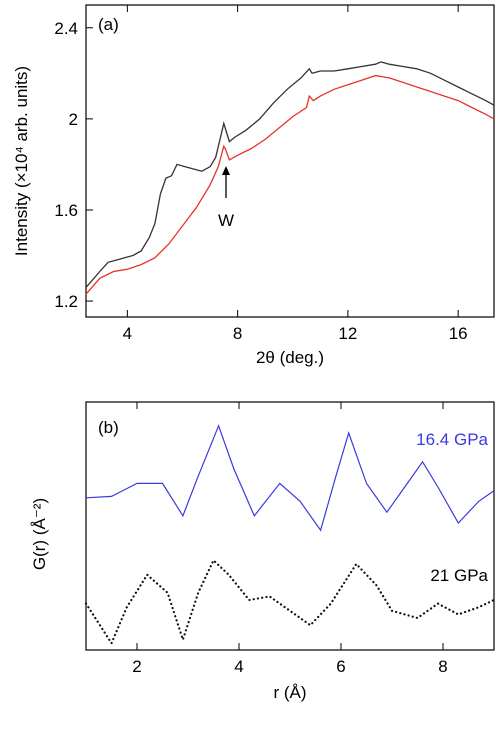  I want to click on panel-b-x-tick-label: 4, so click(238, 666).